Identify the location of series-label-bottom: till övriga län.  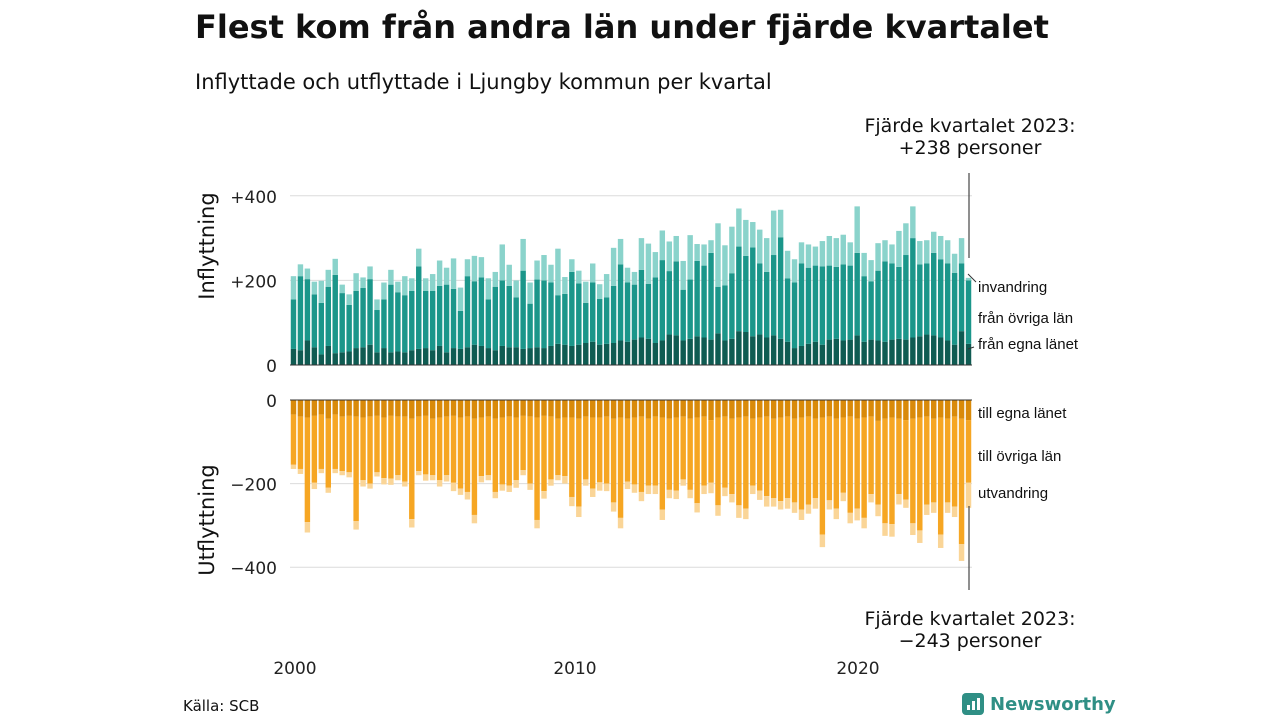
(1019, 456).